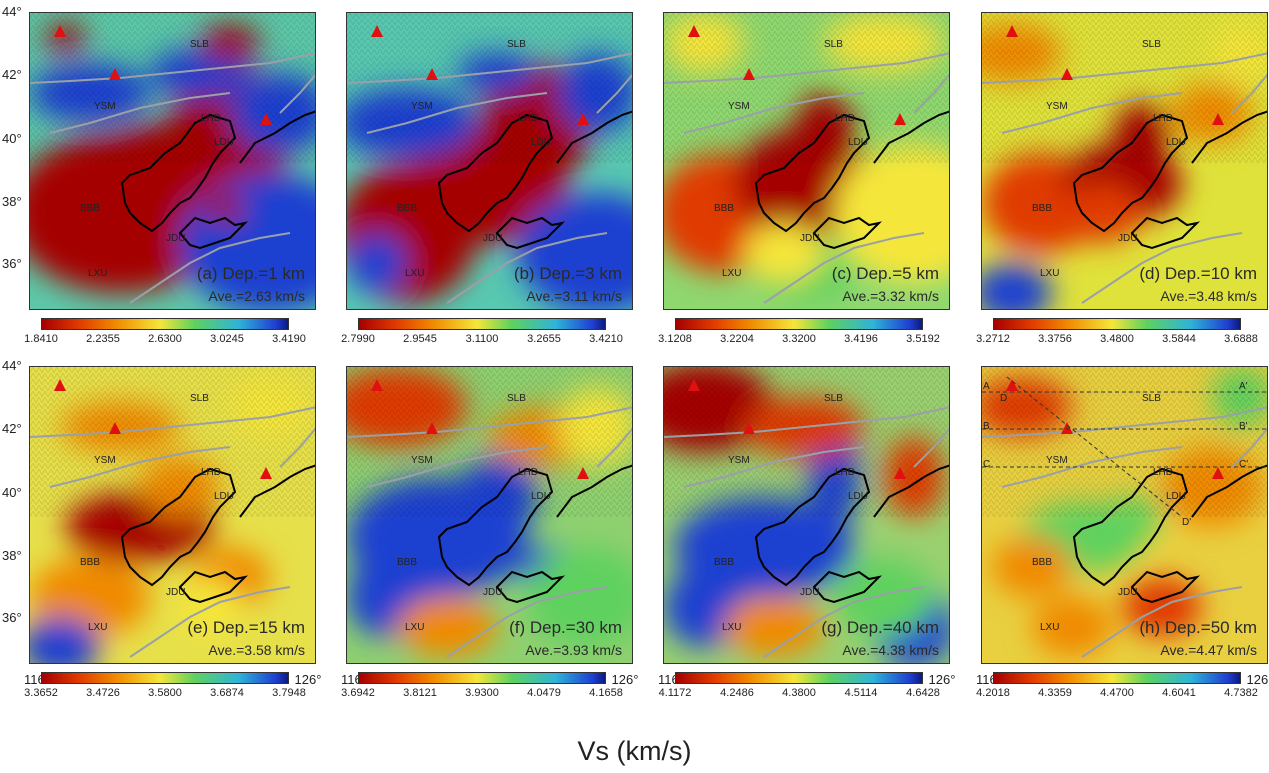  Describe the element at coordinates (1117, 339) in the screenshot. I see `colorbar-tick: 3.4800` at that location.